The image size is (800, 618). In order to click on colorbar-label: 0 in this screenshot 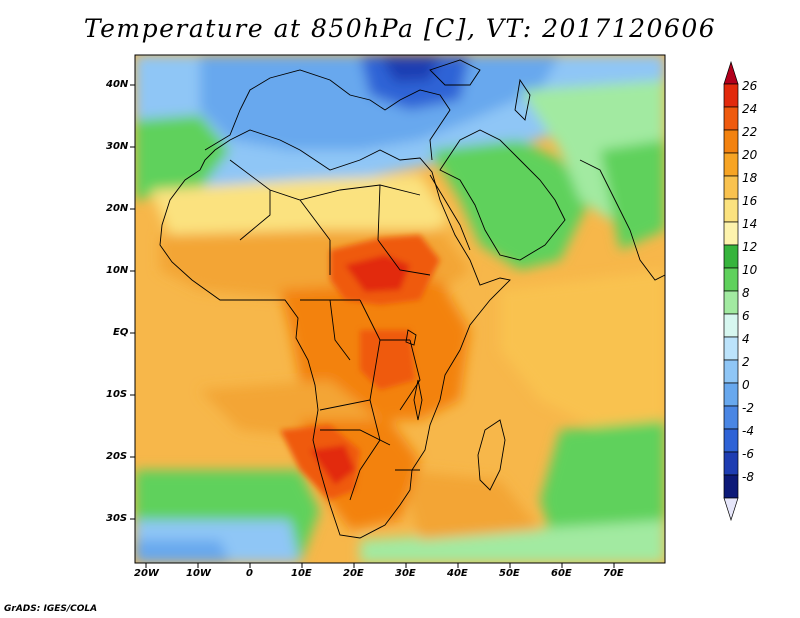, I will do `click(746, 385)`.